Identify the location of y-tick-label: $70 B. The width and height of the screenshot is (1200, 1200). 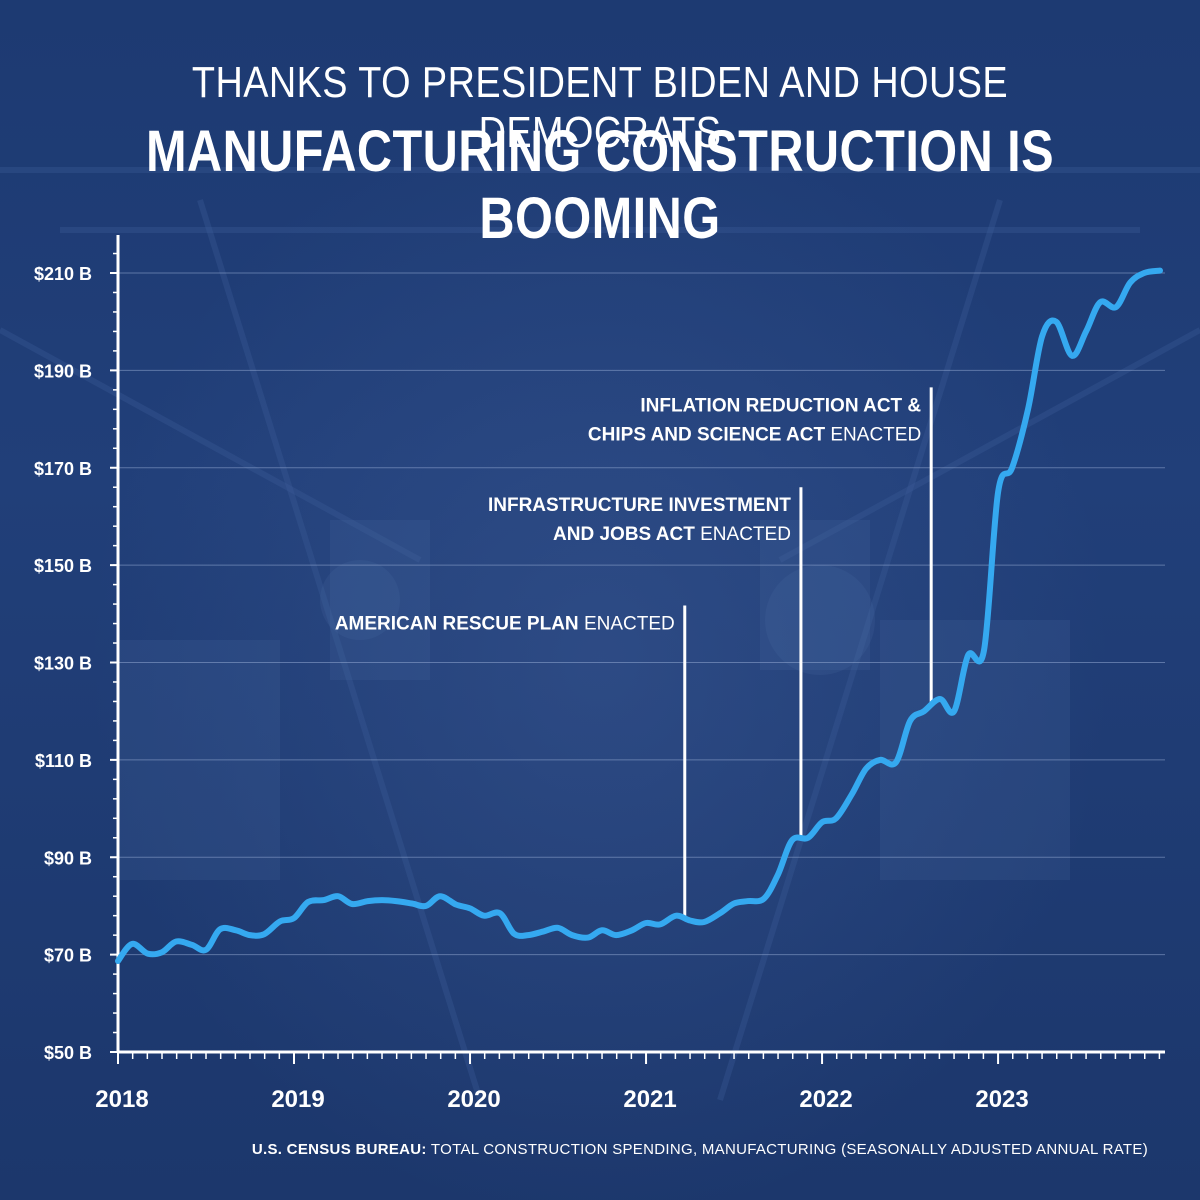
(68, 956).